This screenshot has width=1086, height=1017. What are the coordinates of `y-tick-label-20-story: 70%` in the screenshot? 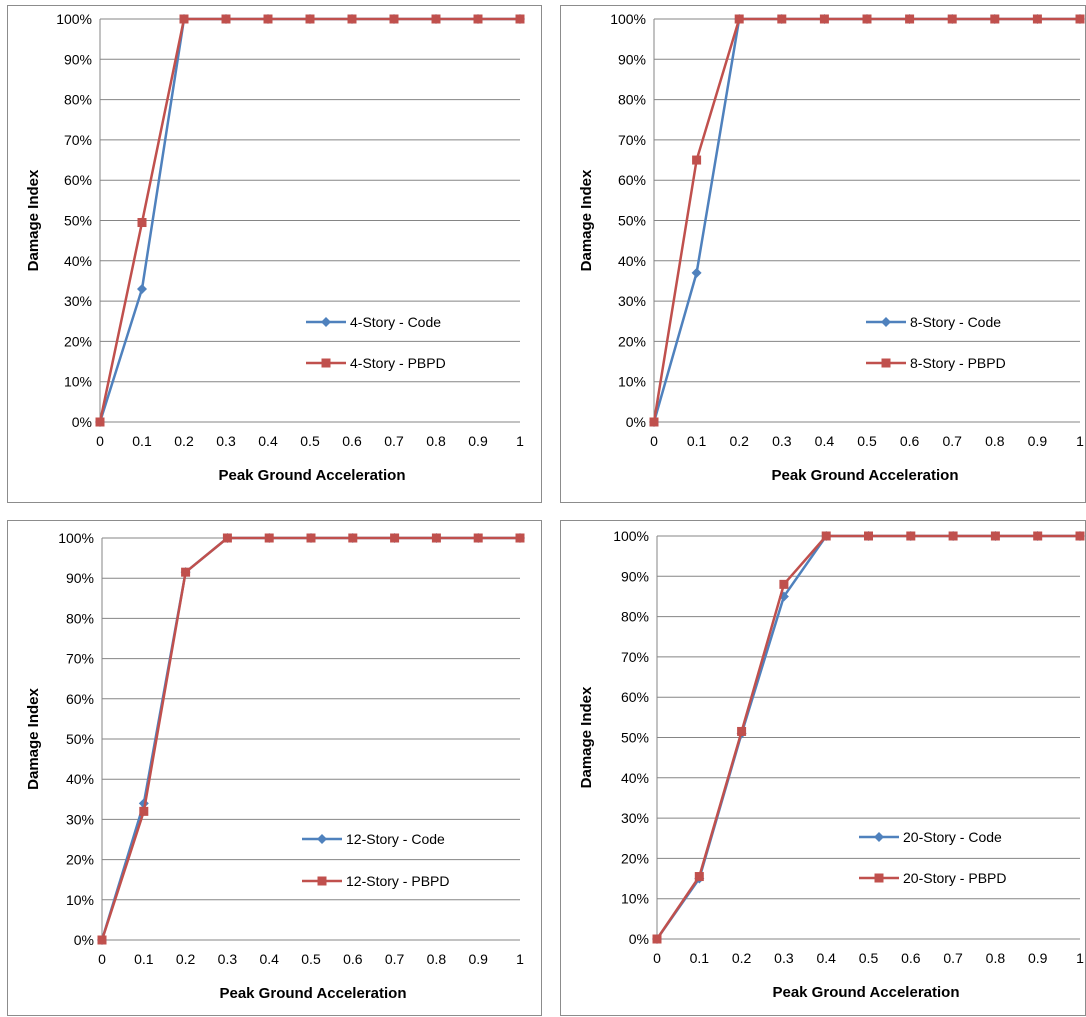 It's located at (635, 657).